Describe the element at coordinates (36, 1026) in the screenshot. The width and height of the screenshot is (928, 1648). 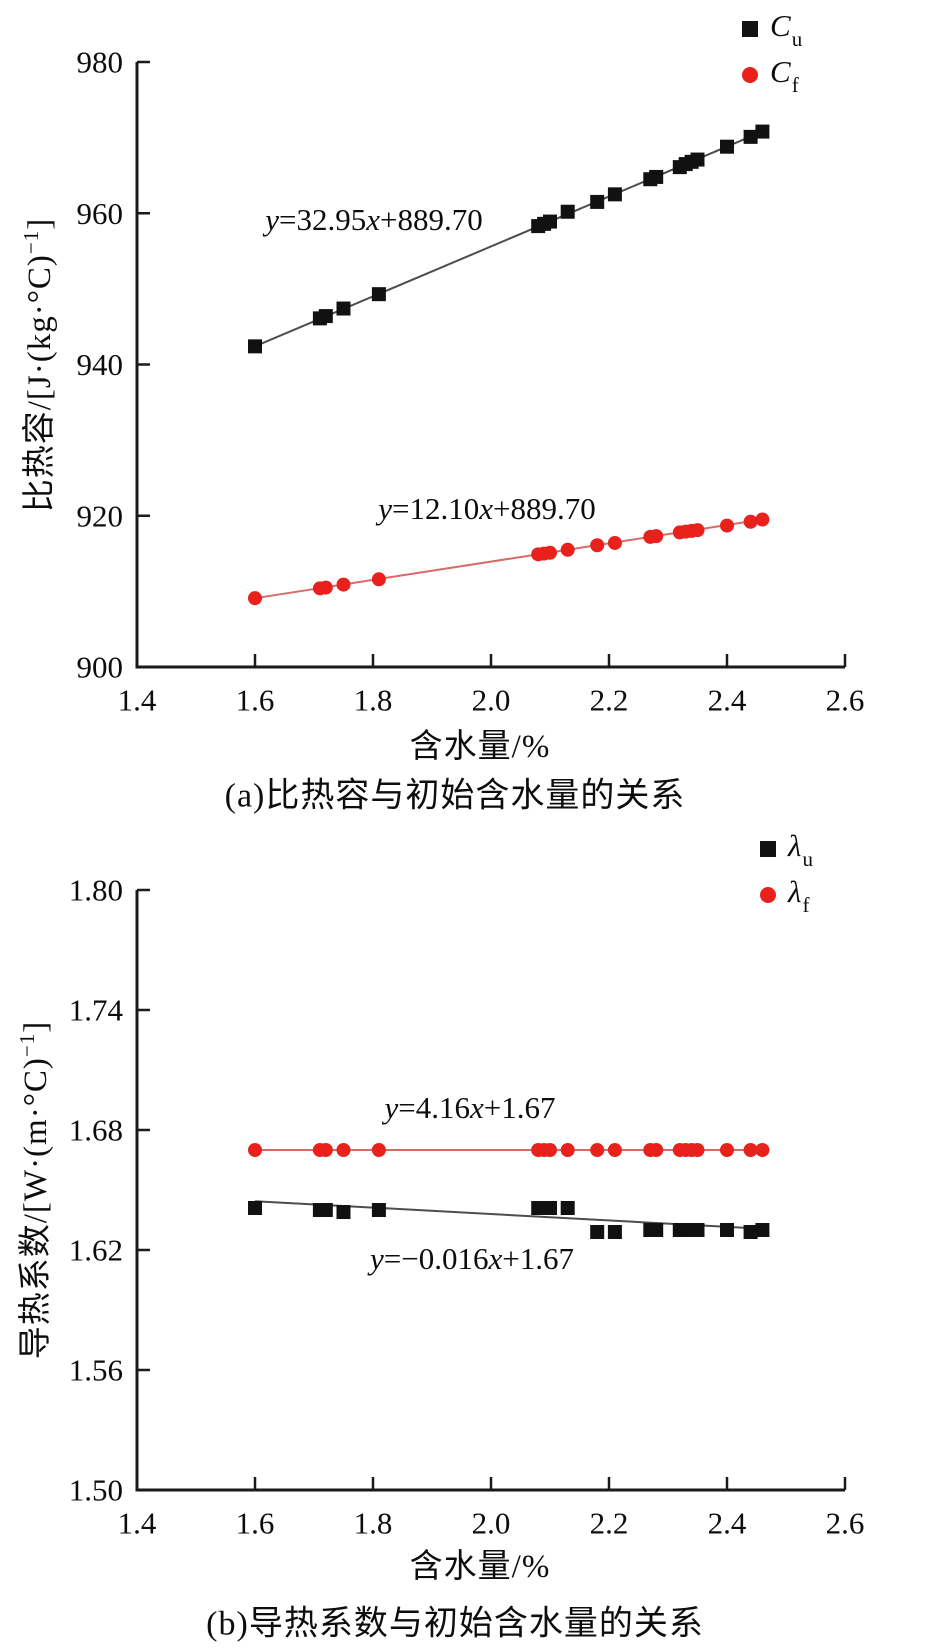
I see `y-axis-title-b-close: ]` at that location.